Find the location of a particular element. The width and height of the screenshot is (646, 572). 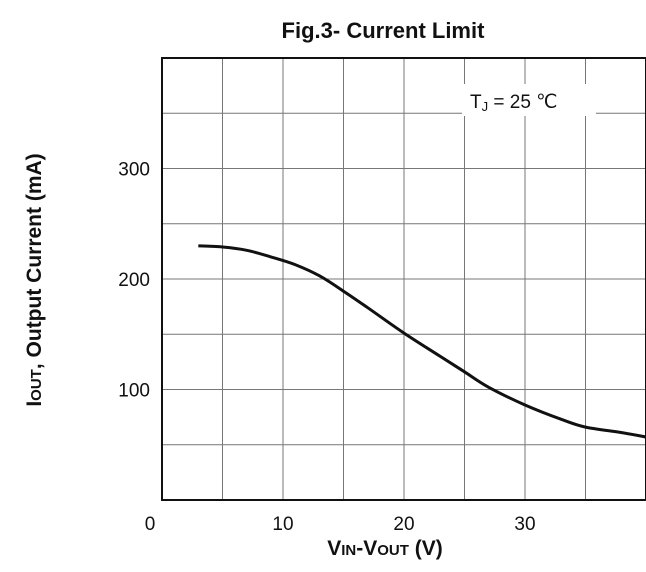

x-axis-label: VIN-VOUT (V) is located at coordinates (385, 548).